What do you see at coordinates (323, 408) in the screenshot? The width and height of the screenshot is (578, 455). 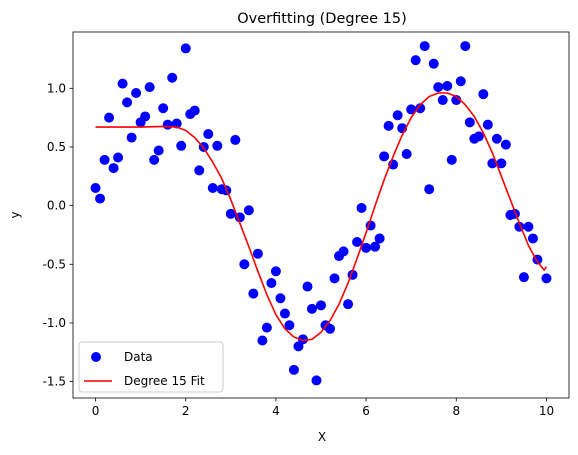 I see `x-axis: 0 2 4 6 8 10` at bounding box center [323, 408].